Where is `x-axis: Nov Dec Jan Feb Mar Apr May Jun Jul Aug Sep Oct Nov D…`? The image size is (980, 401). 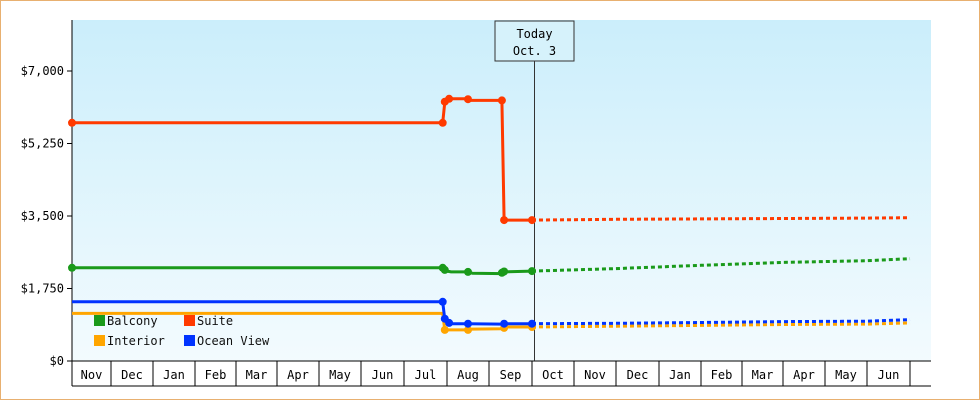 x-axis: Nov Dec Jan Feb Mar Apr May Jun Jul Aug Sep Oct Nov D… is located at coordinates (501, 373).